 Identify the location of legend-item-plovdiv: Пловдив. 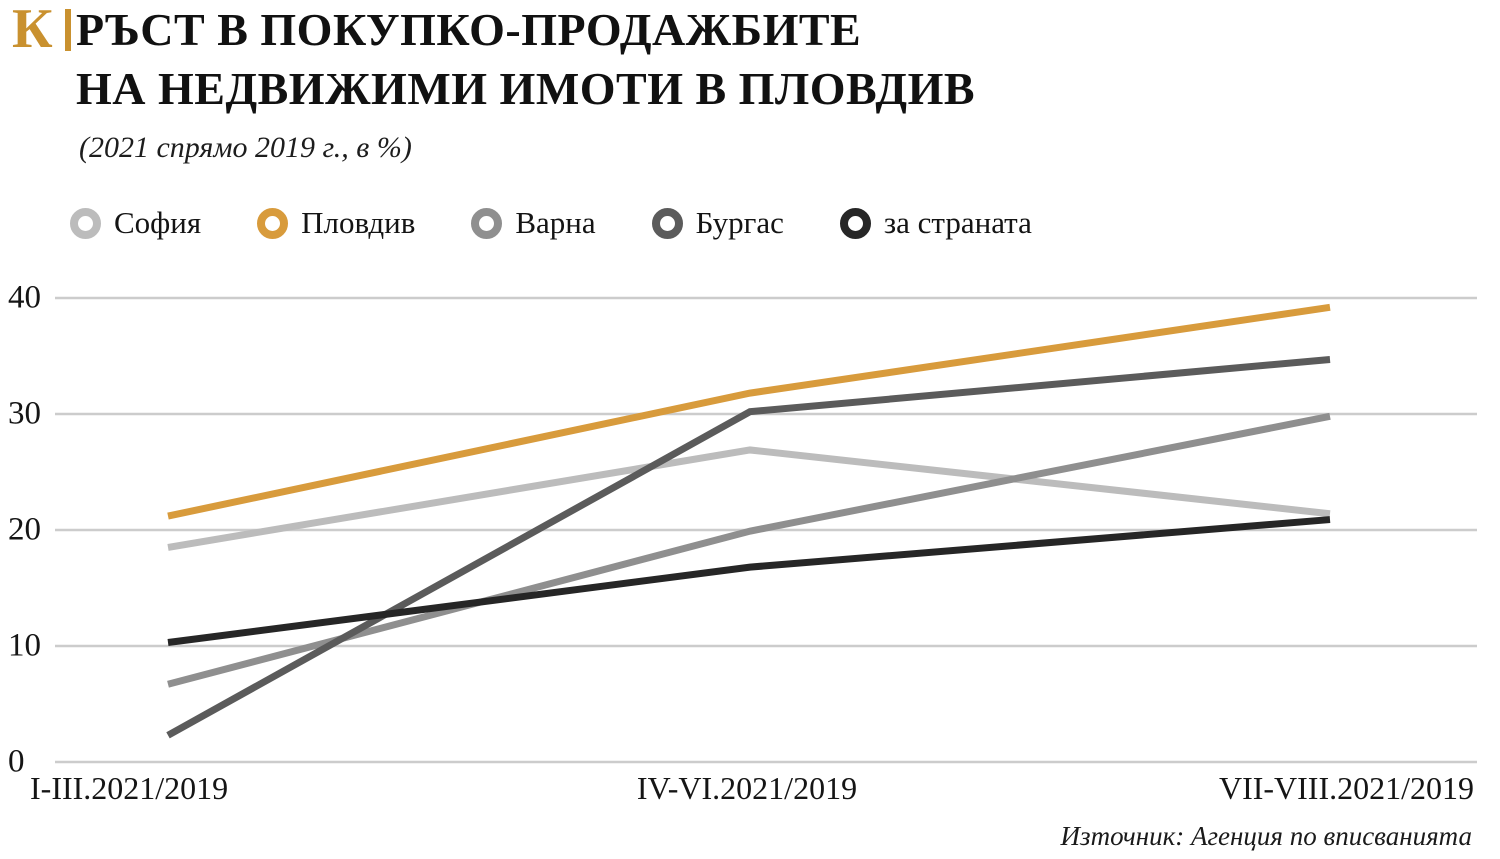
(336, 223).